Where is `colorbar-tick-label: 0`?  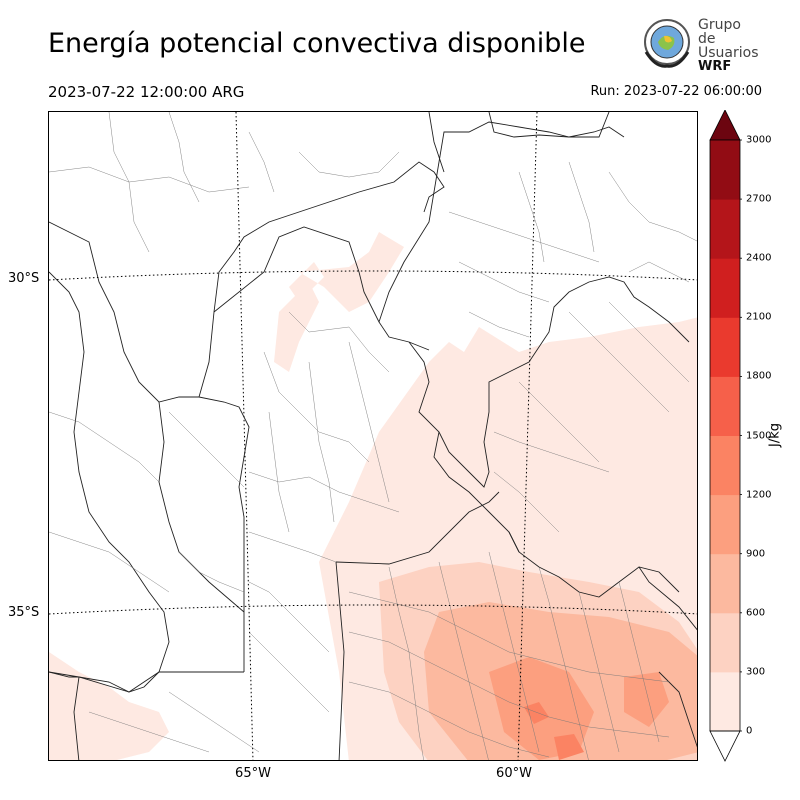 colorbar-tick-label: 0 is located at coordinates (749, 731).